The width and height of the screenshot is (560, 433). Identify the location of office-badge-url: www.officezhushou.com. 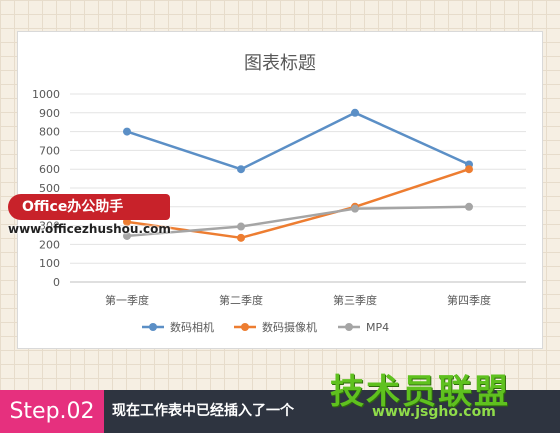
(89, 229).